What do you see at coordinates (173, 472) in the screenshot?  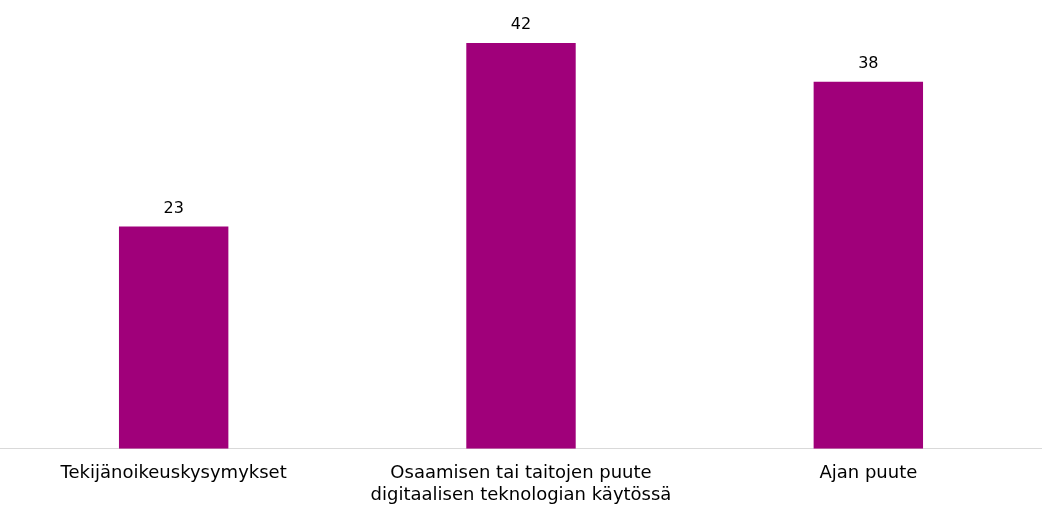 I see `x-tick-label: Tekijänoikeuskysymykset` at bounding box center [173, 472].